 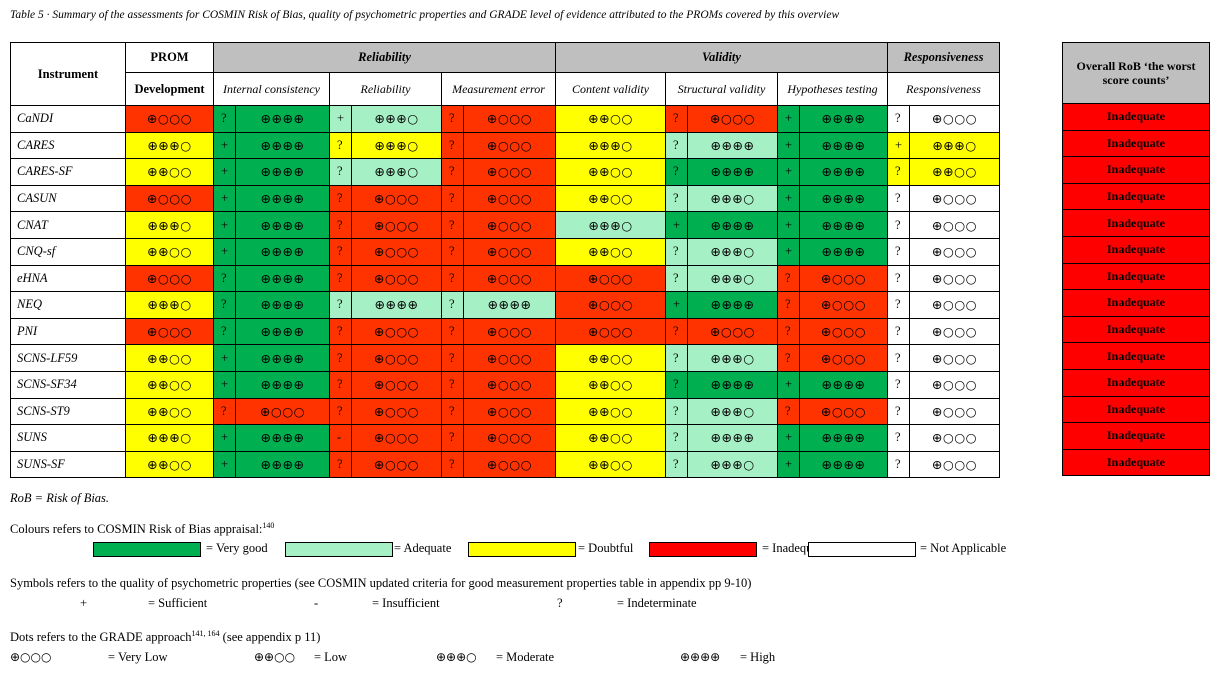 I want to click on swatch-adequate, so click(x=339, y=549).